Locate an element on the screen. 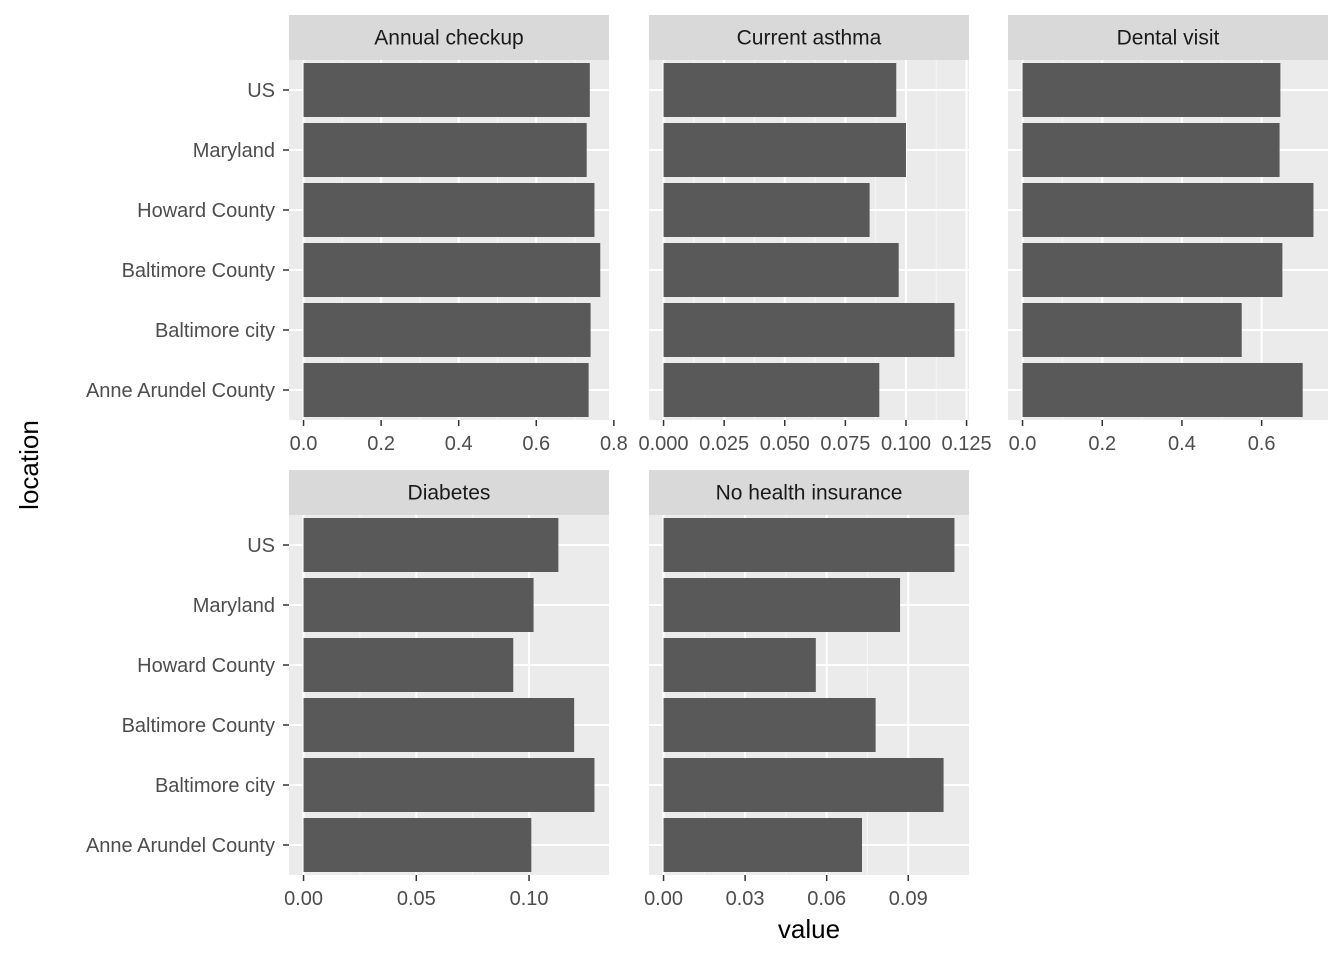 This screenshot has height=965, width=1344. y-axis-title: location is located at coordinates (29, 465).